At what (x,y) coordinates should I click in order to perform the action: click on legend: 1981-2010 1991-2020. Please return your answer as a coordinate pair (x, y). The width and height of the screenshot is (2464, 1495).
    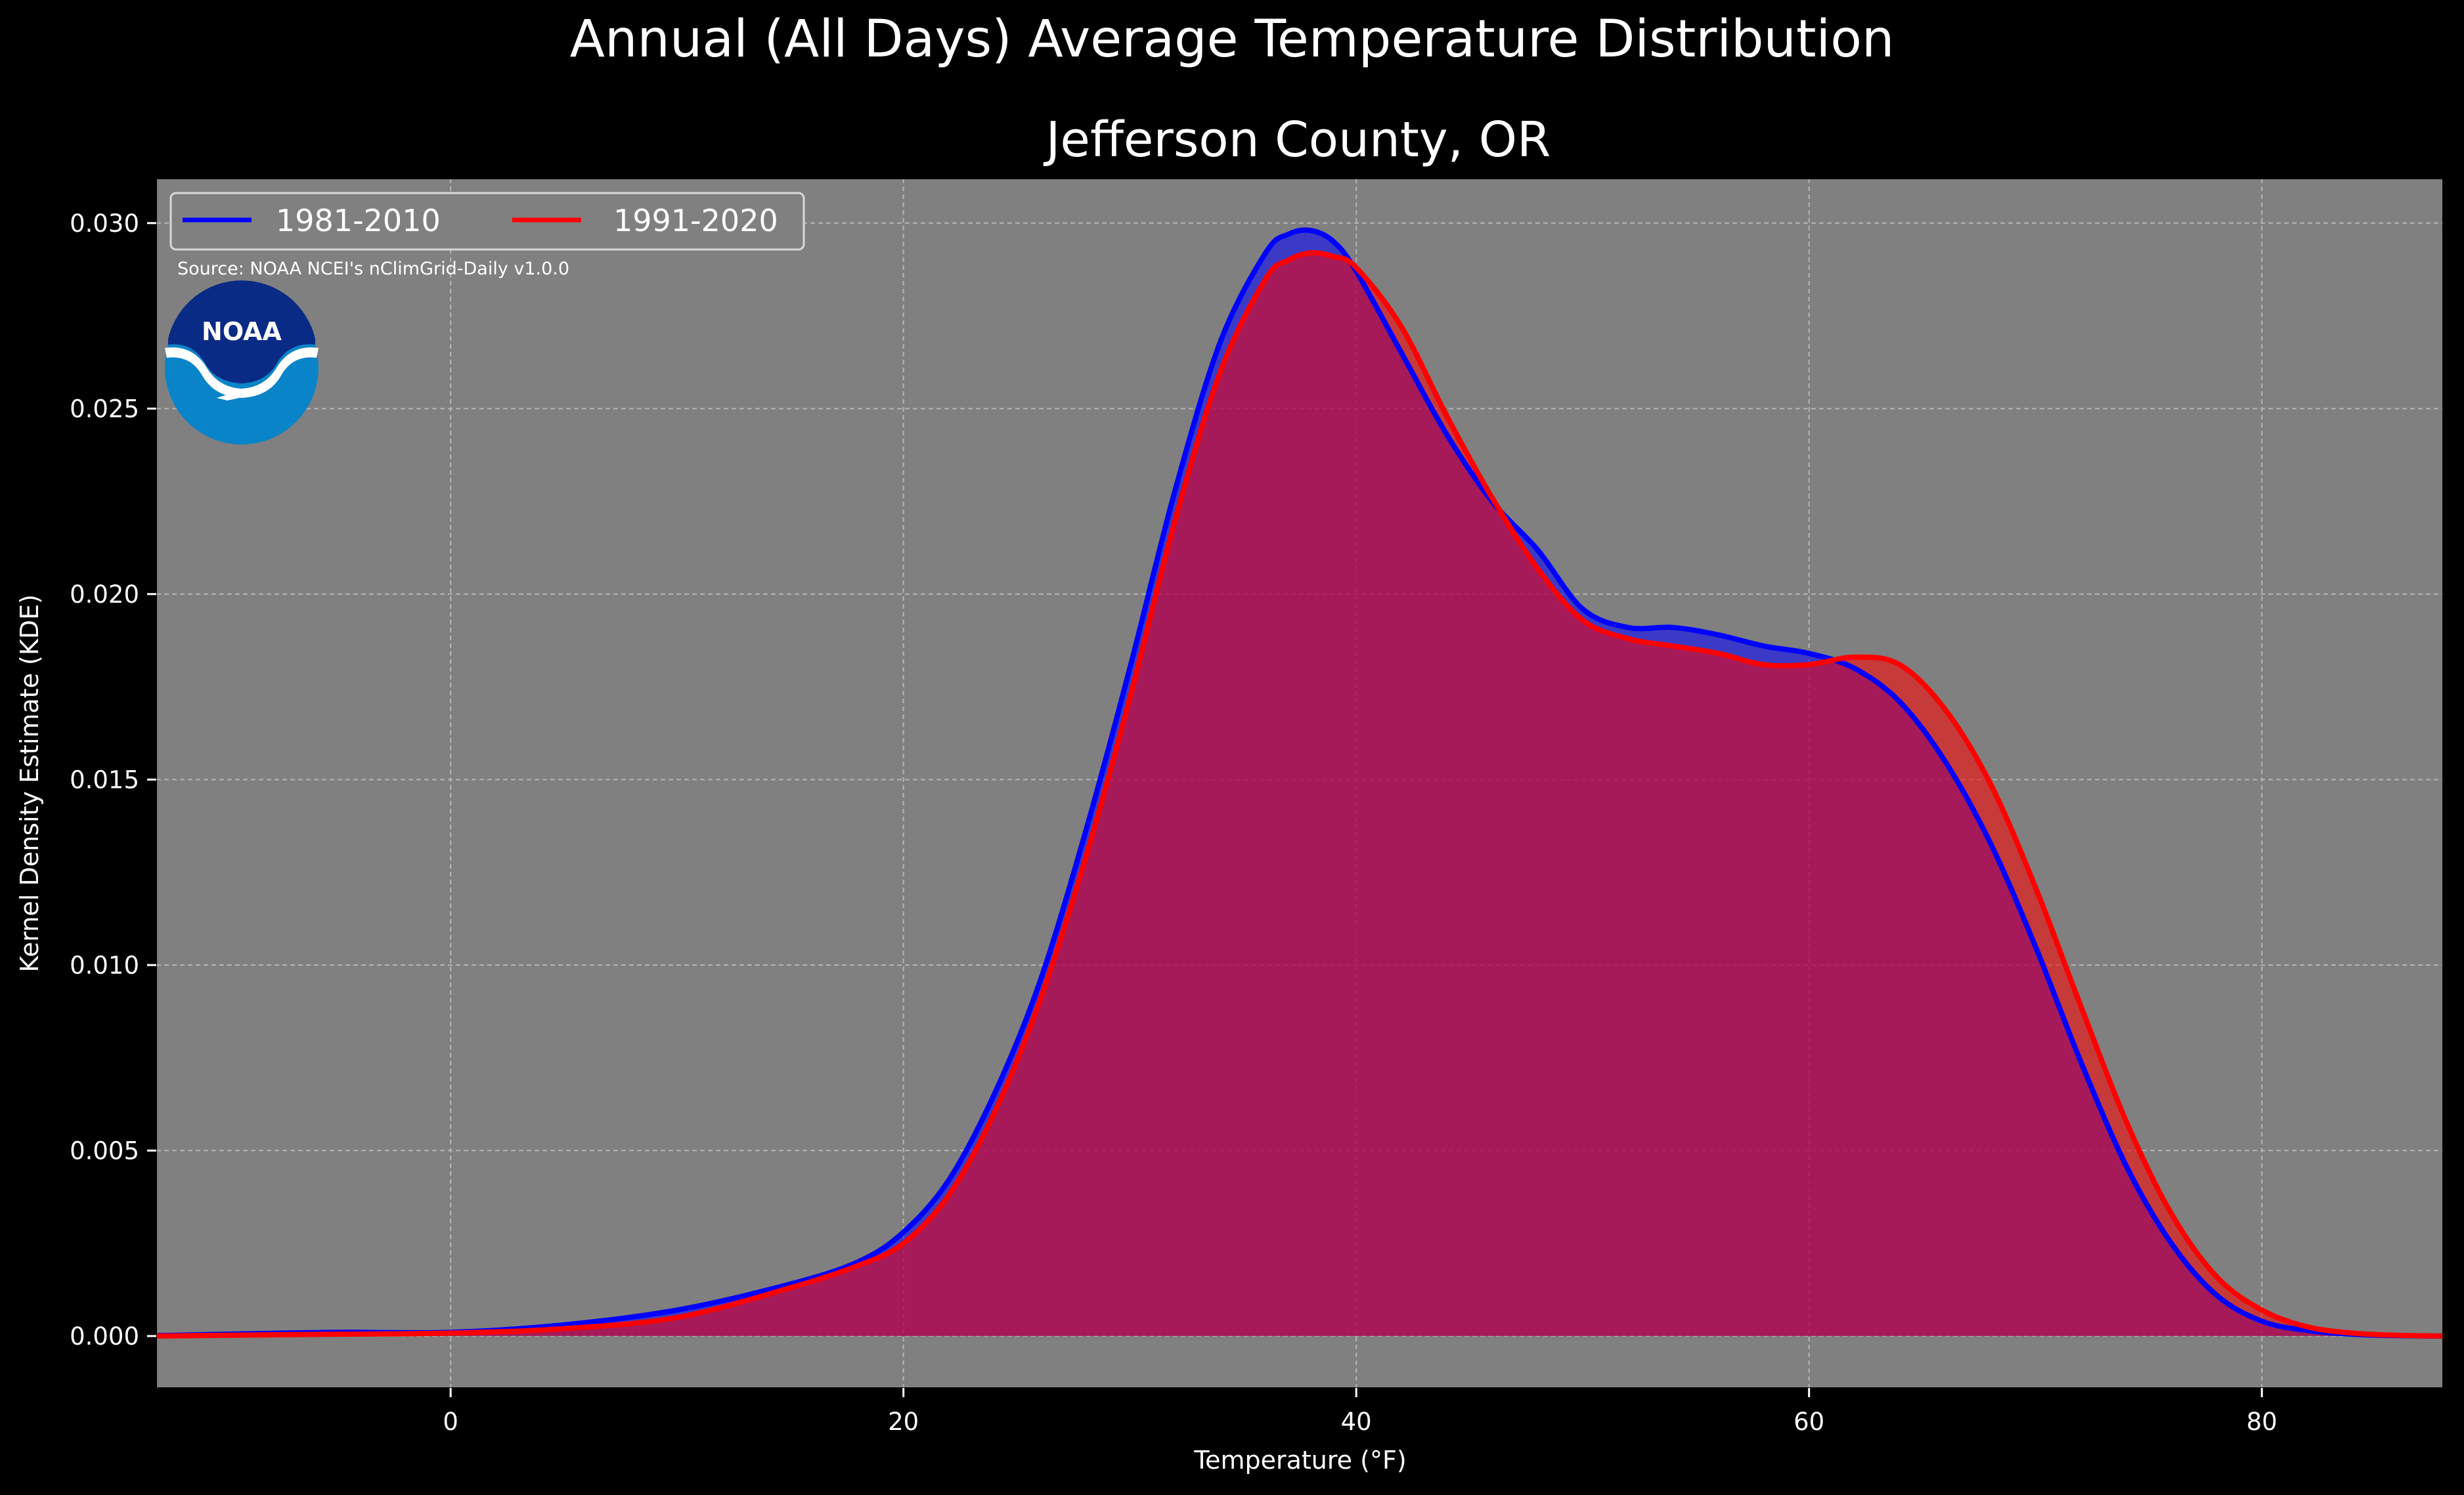
    Looking at the image, I should click on (487, 221).